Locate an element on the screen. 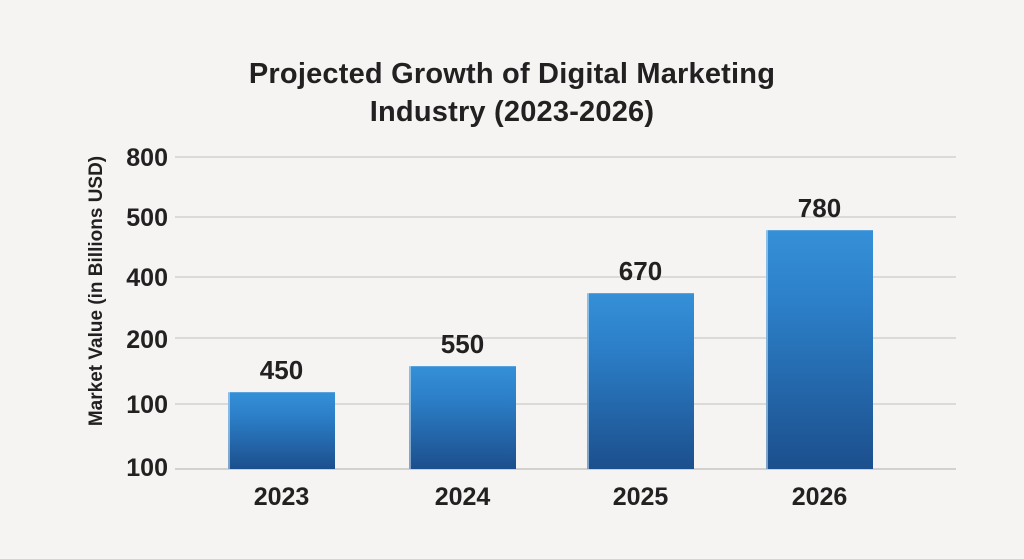  bar-2026 is located at coordinates (819, 349).